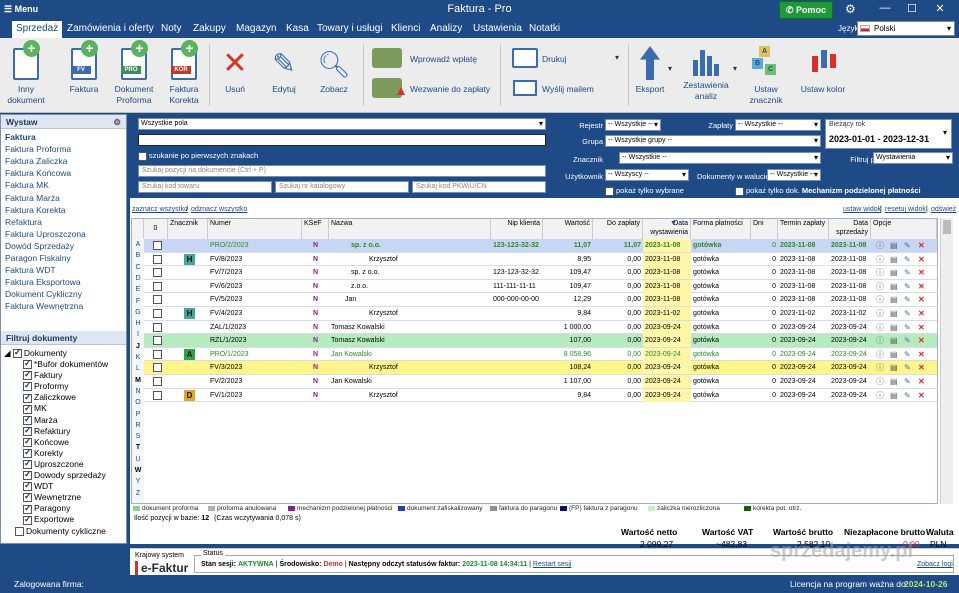 The height and width of the screenshot is (593, 959). What do you see at coordinates (946, 361) in the screenshot?
I see `grid-scrollbar` at bounding box center [946, 361].